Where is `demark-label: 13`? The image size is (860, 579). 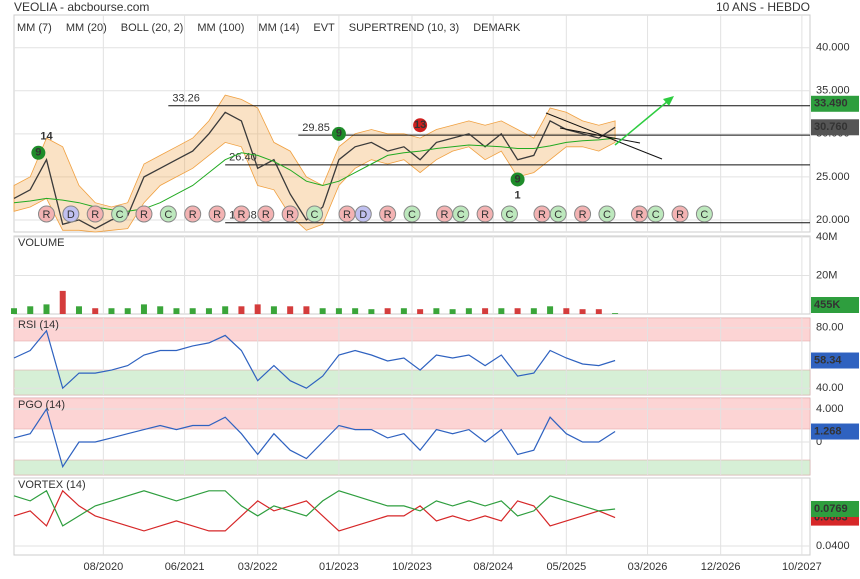
demark-label: 13 is located at coordinates (420, 125).